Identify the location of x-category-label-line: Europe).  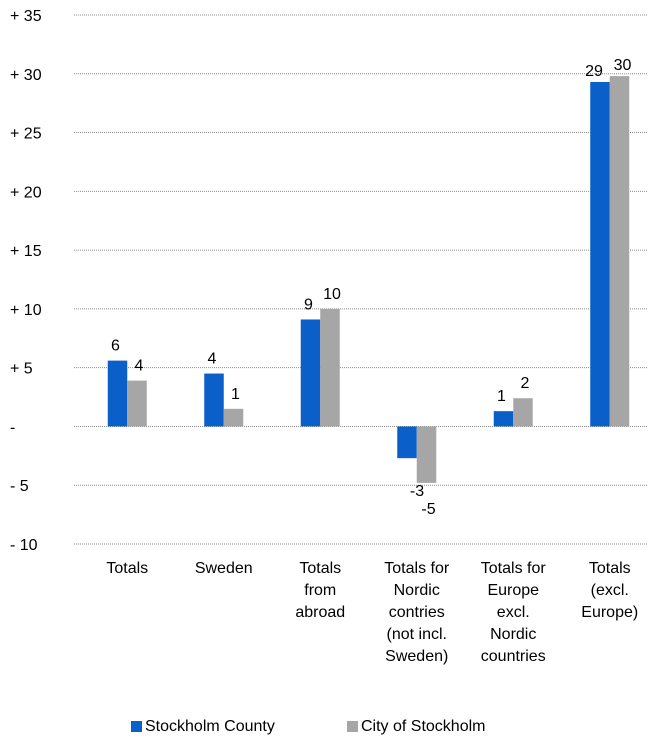
(609, 612).